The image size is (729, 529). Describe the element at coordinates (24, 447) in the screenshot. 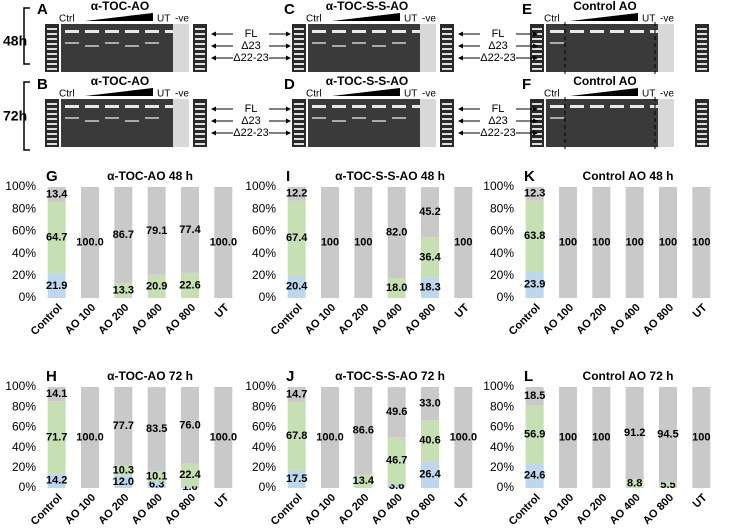

I see `y-tick-label: 40%` at that location.